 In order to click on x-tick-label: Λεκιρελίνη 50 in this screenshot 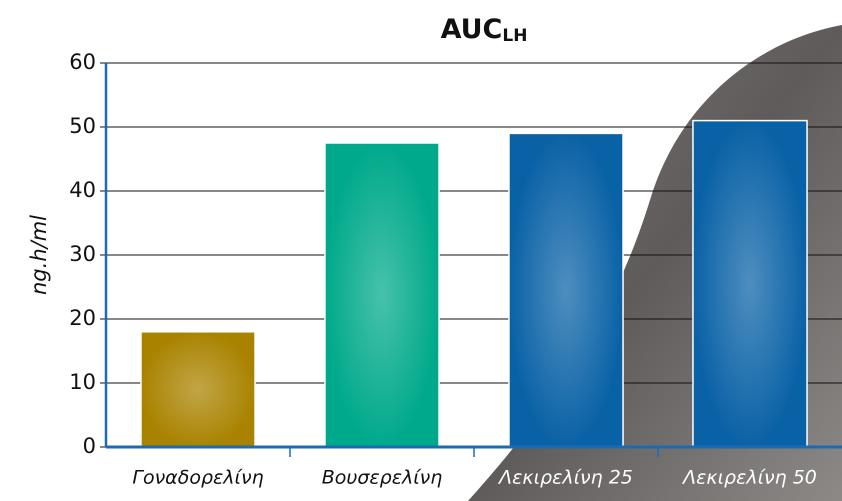, I will do `click(749, 478)`.